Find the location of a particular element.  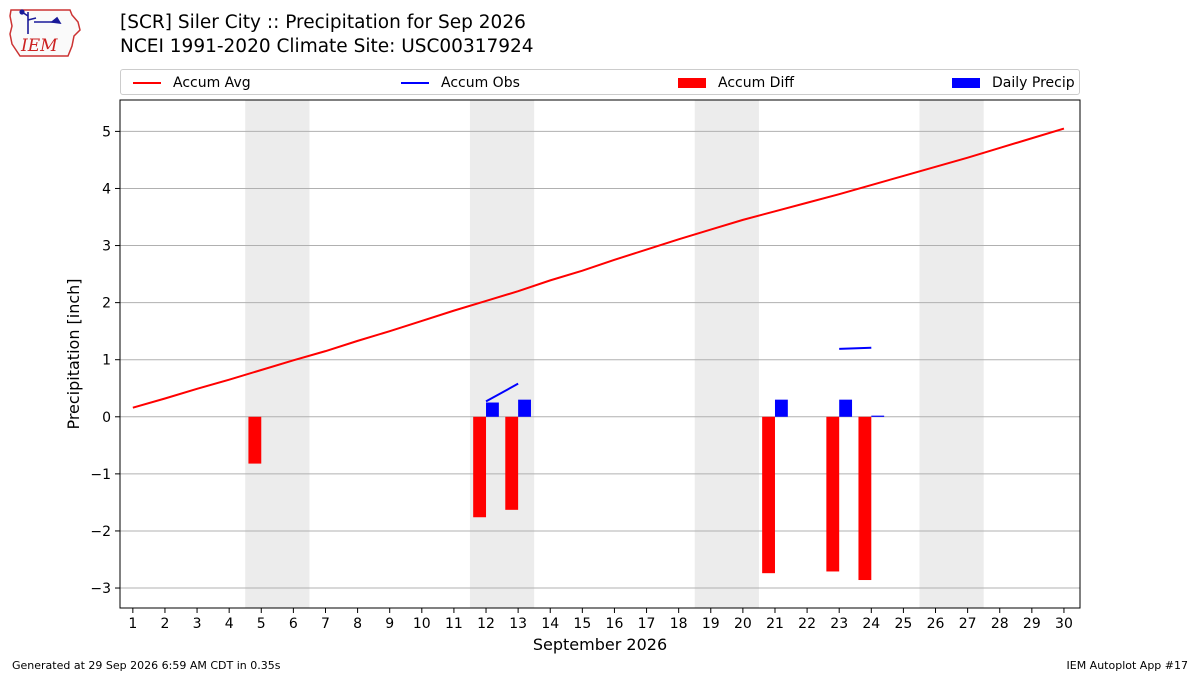

x-tick-label: 26 is located at coordinates (936, 624).